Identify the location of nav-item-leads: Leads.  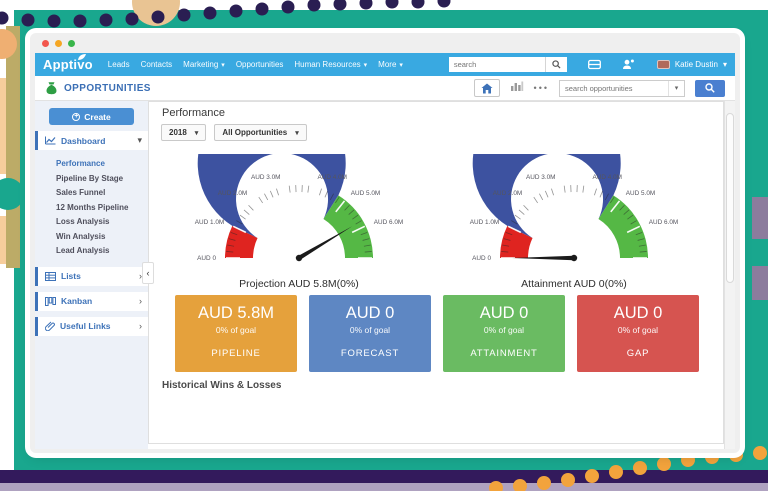
(118, 64).